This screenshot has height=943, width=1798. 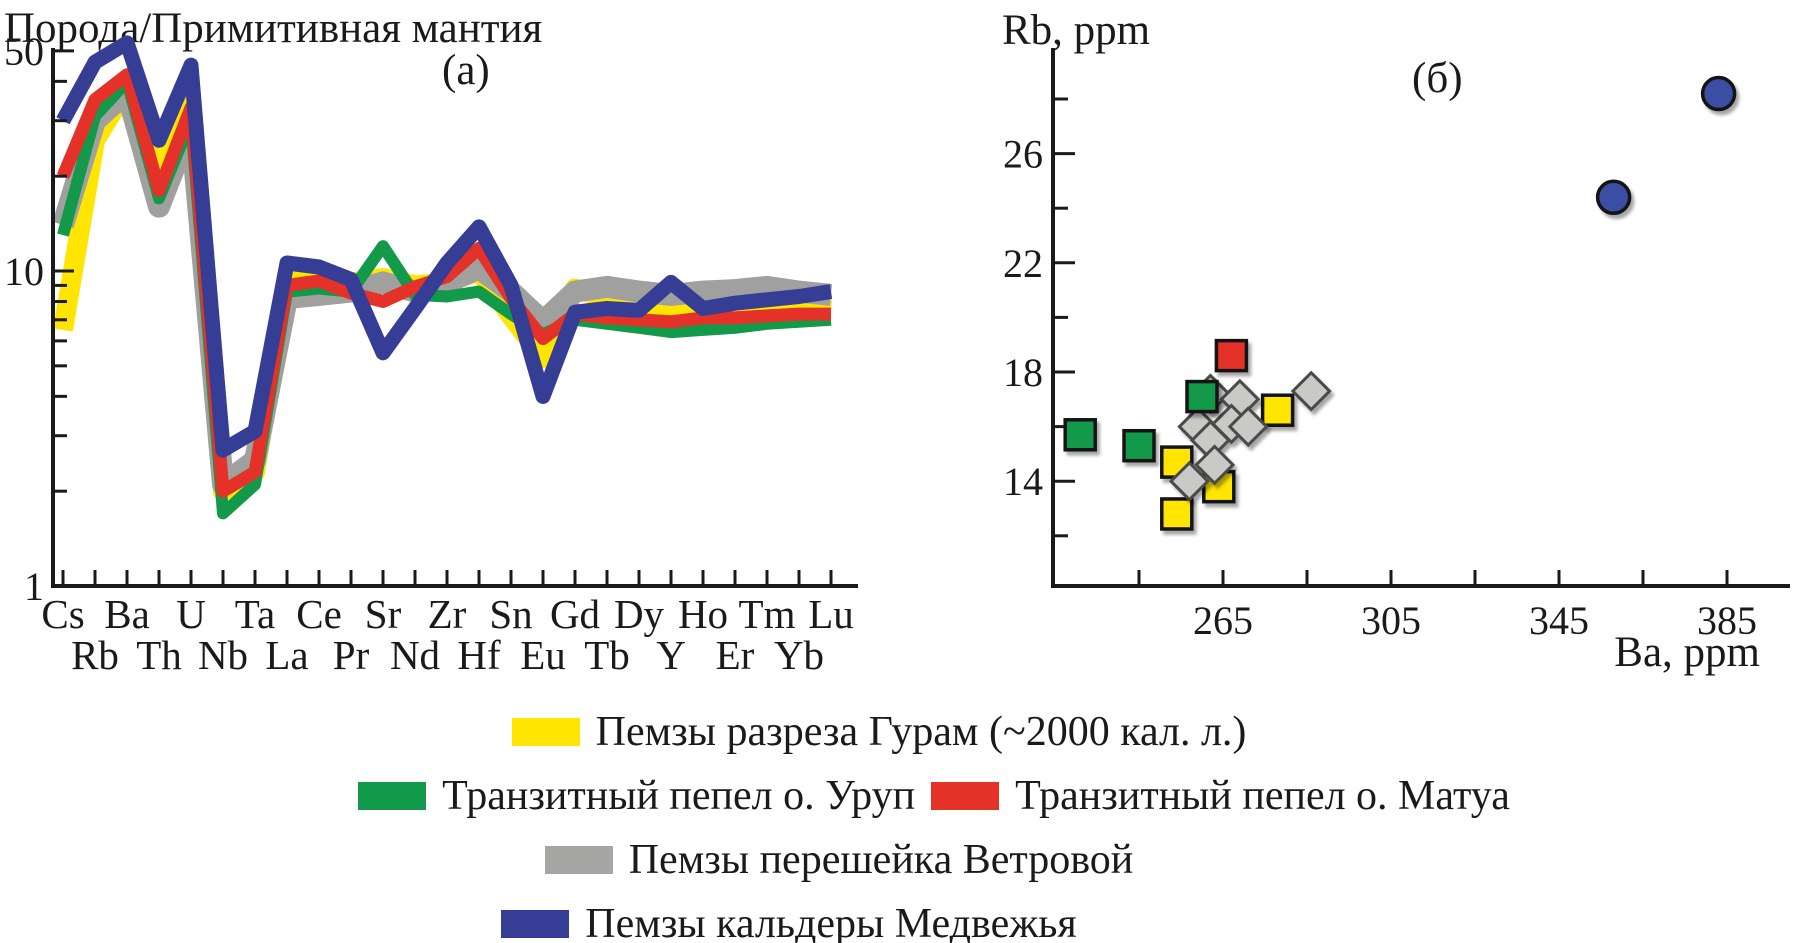 I want to click on x-tick-label: Rb, so click(x=95, y=655).